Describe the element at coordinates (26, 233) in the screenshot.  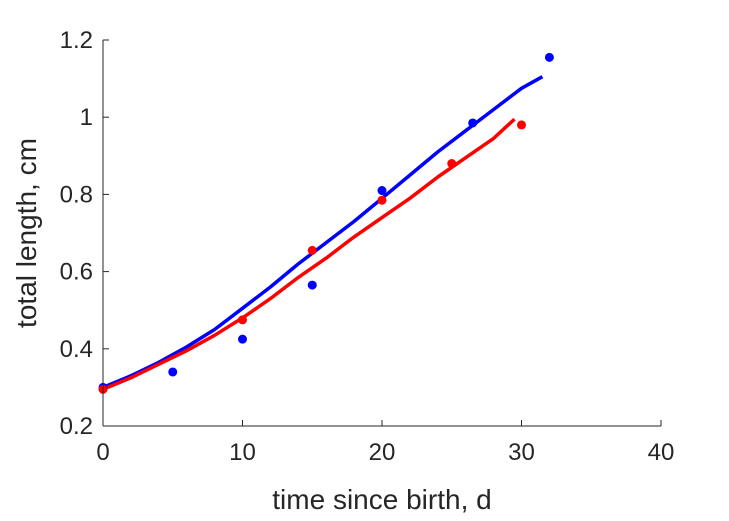
I see `y-axis-label: total length, cm` at that location.